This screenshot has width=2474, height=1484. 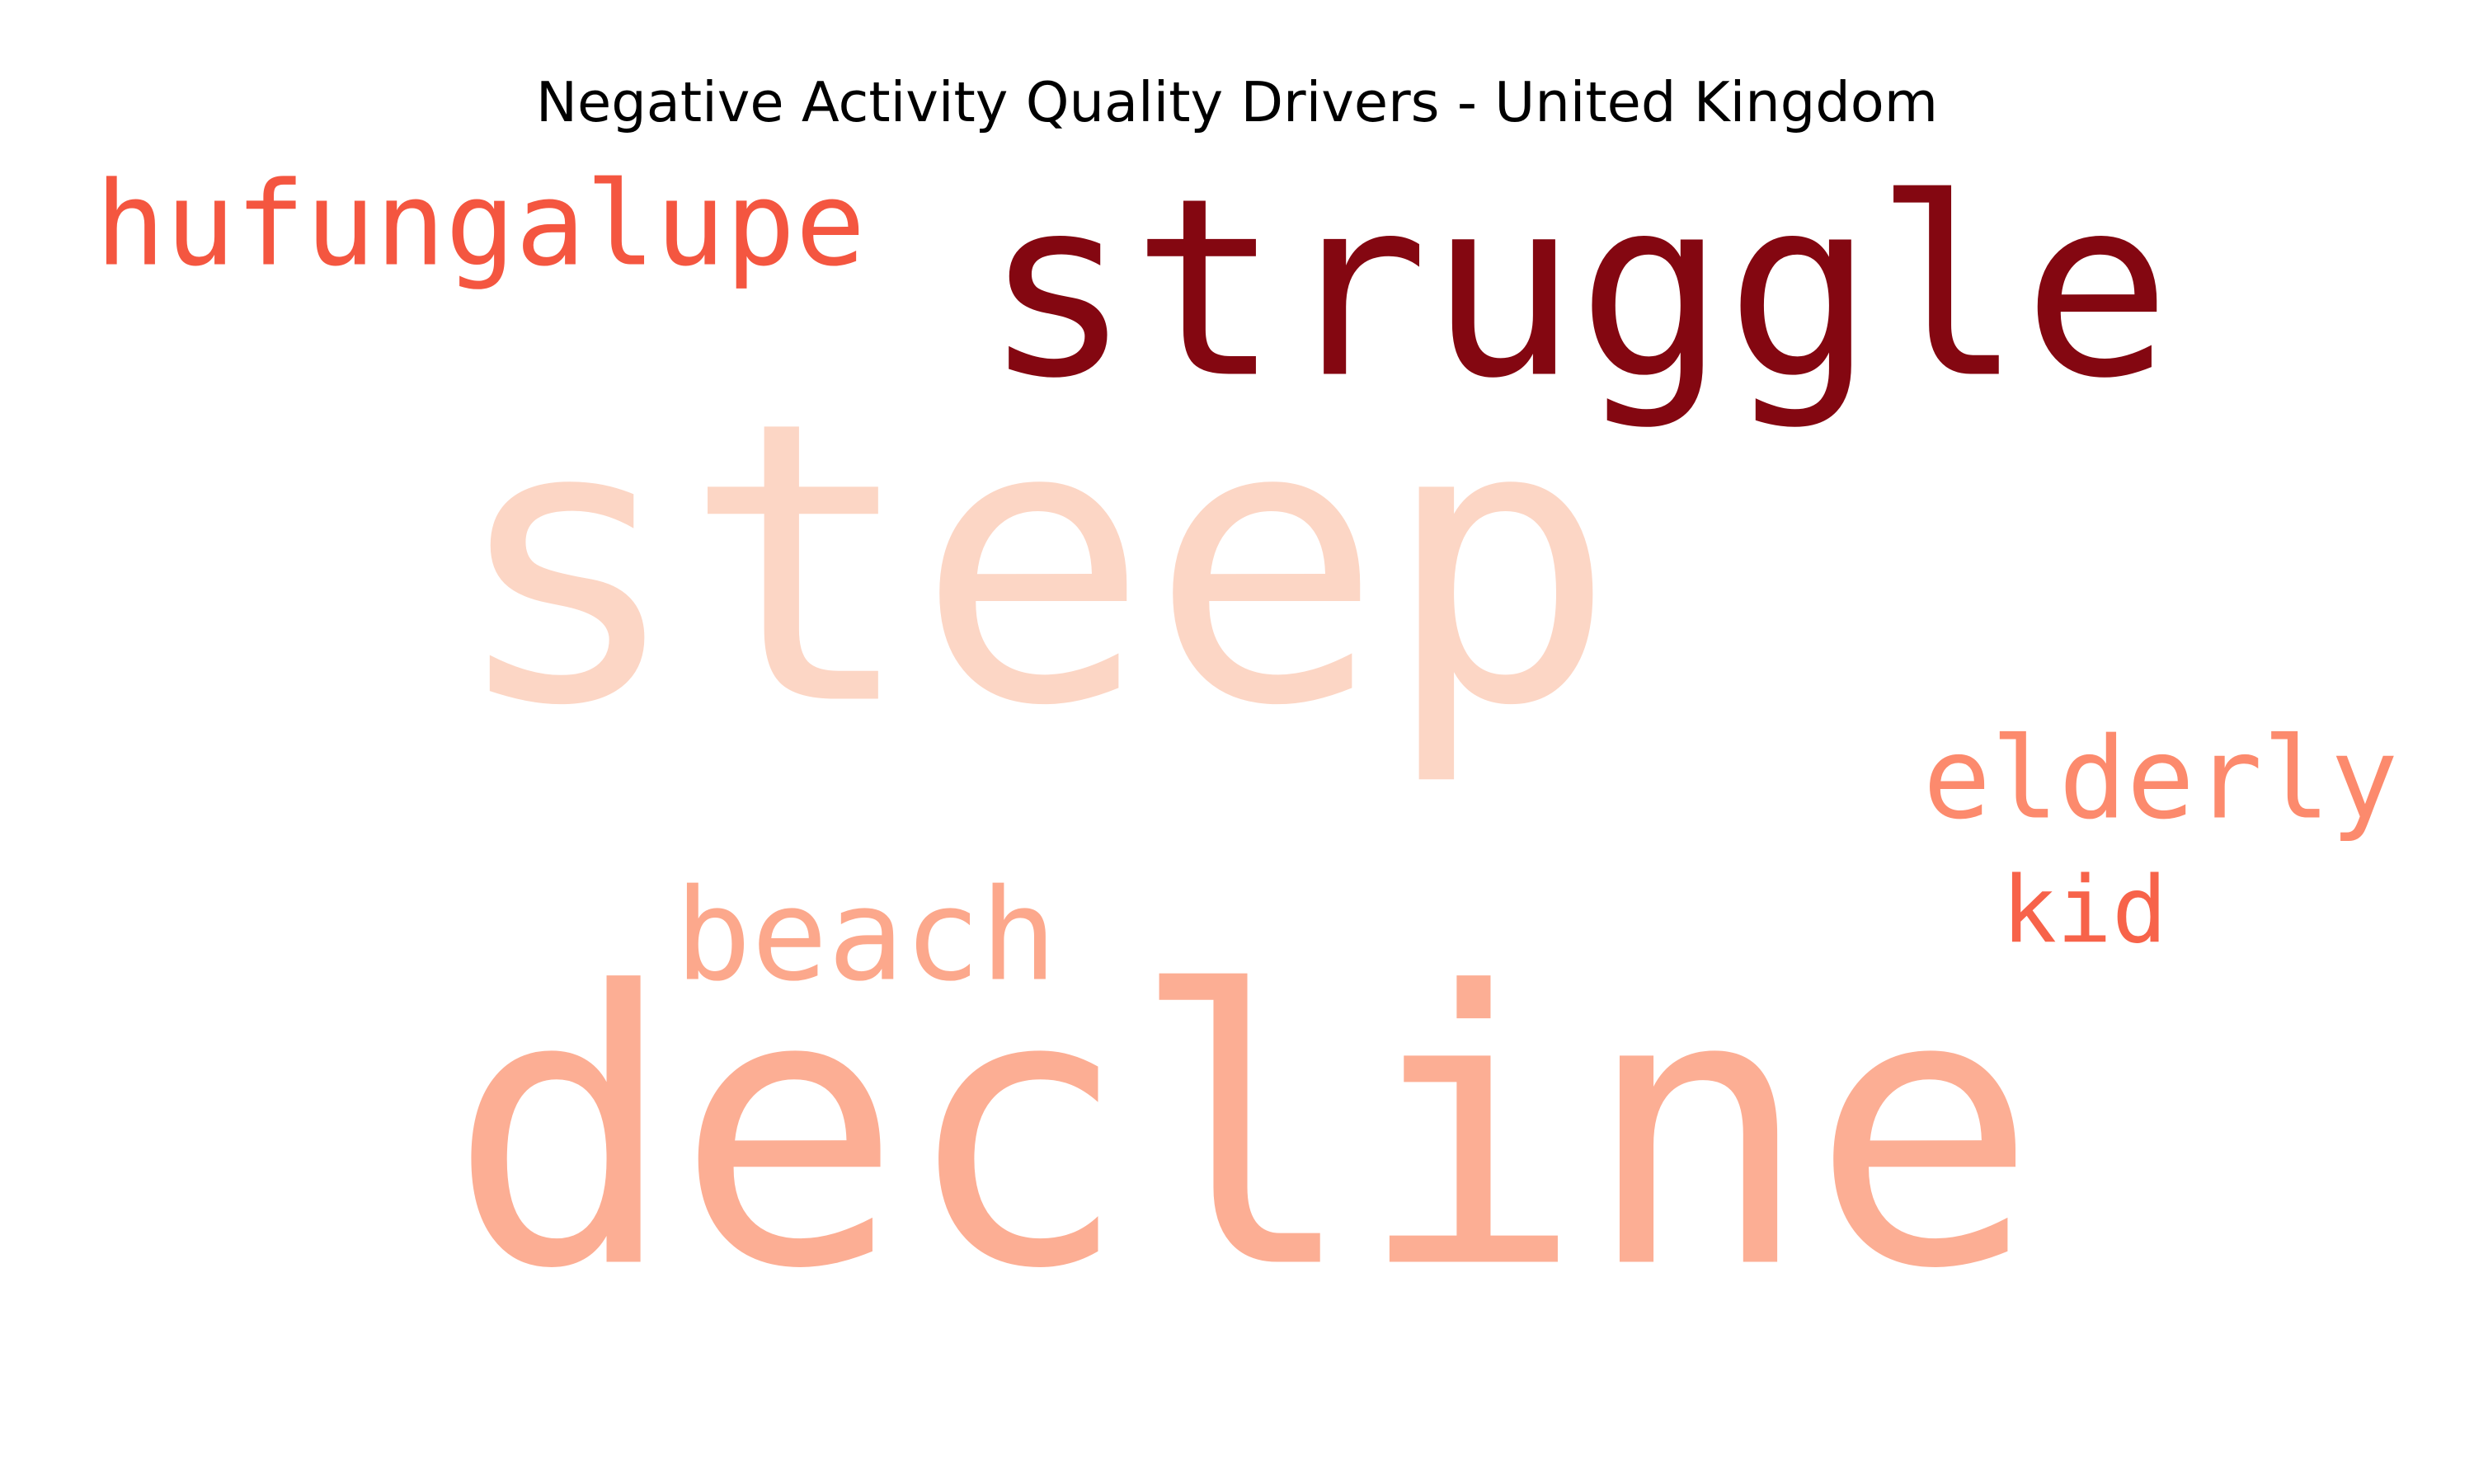 I want to click on word-kid: kid, so click(x=2084, y=911).